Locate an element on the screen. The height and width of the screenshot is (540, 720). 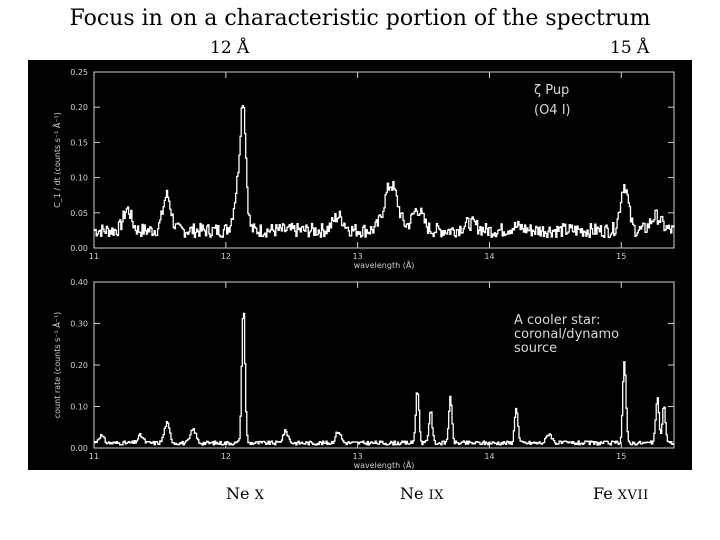
y-tick-label: 0.30 is located at coordinates (79, 324).